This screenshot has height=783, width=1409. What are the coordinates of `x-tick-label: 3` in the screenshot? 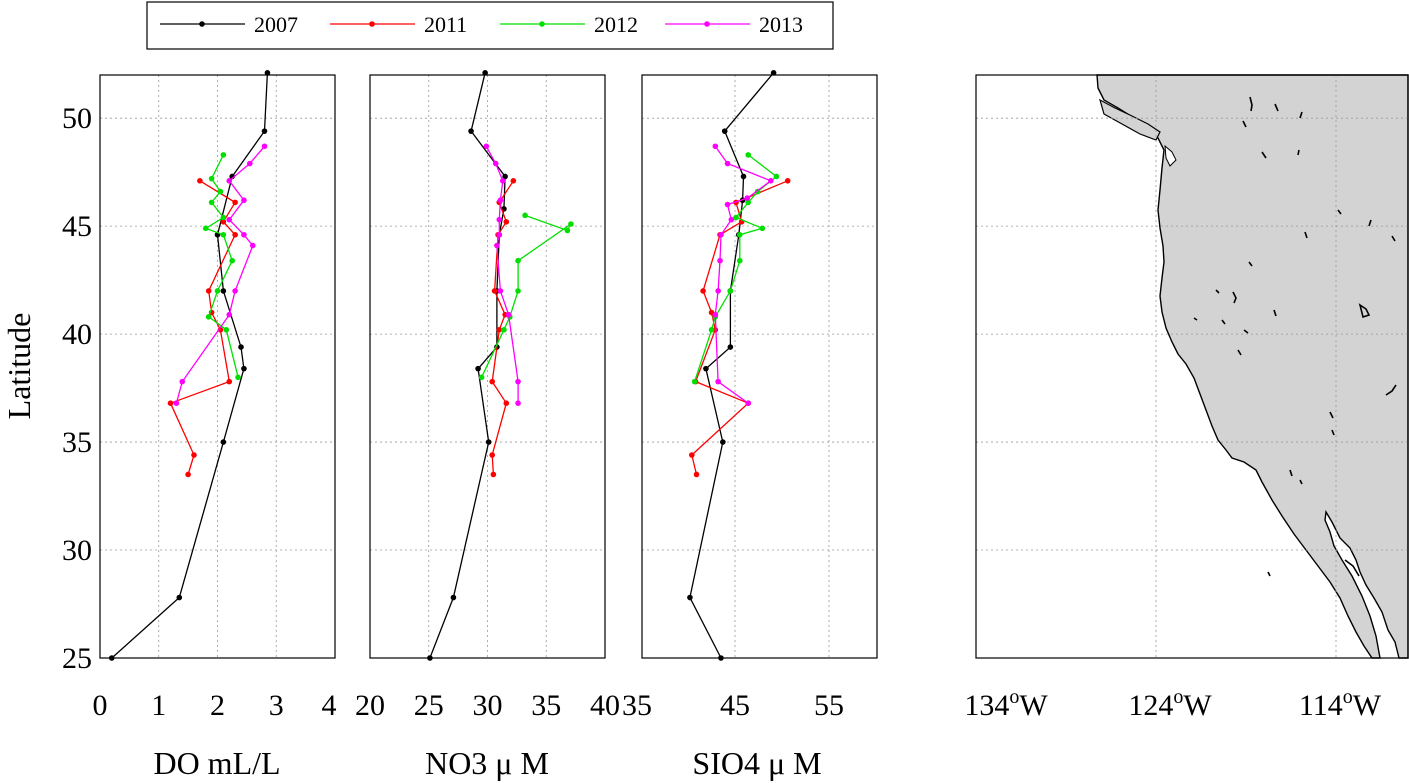 It's located at (276, 705).